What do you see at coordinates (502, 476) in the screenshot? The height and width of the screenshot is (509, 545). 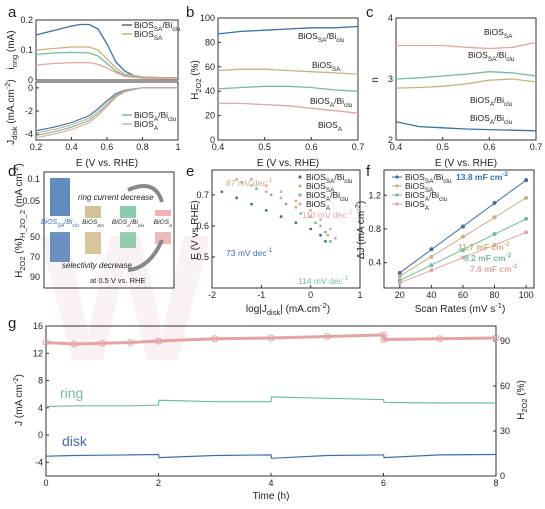 I see `g-ytick-right-label: 0` at bounding box center [502, 476].